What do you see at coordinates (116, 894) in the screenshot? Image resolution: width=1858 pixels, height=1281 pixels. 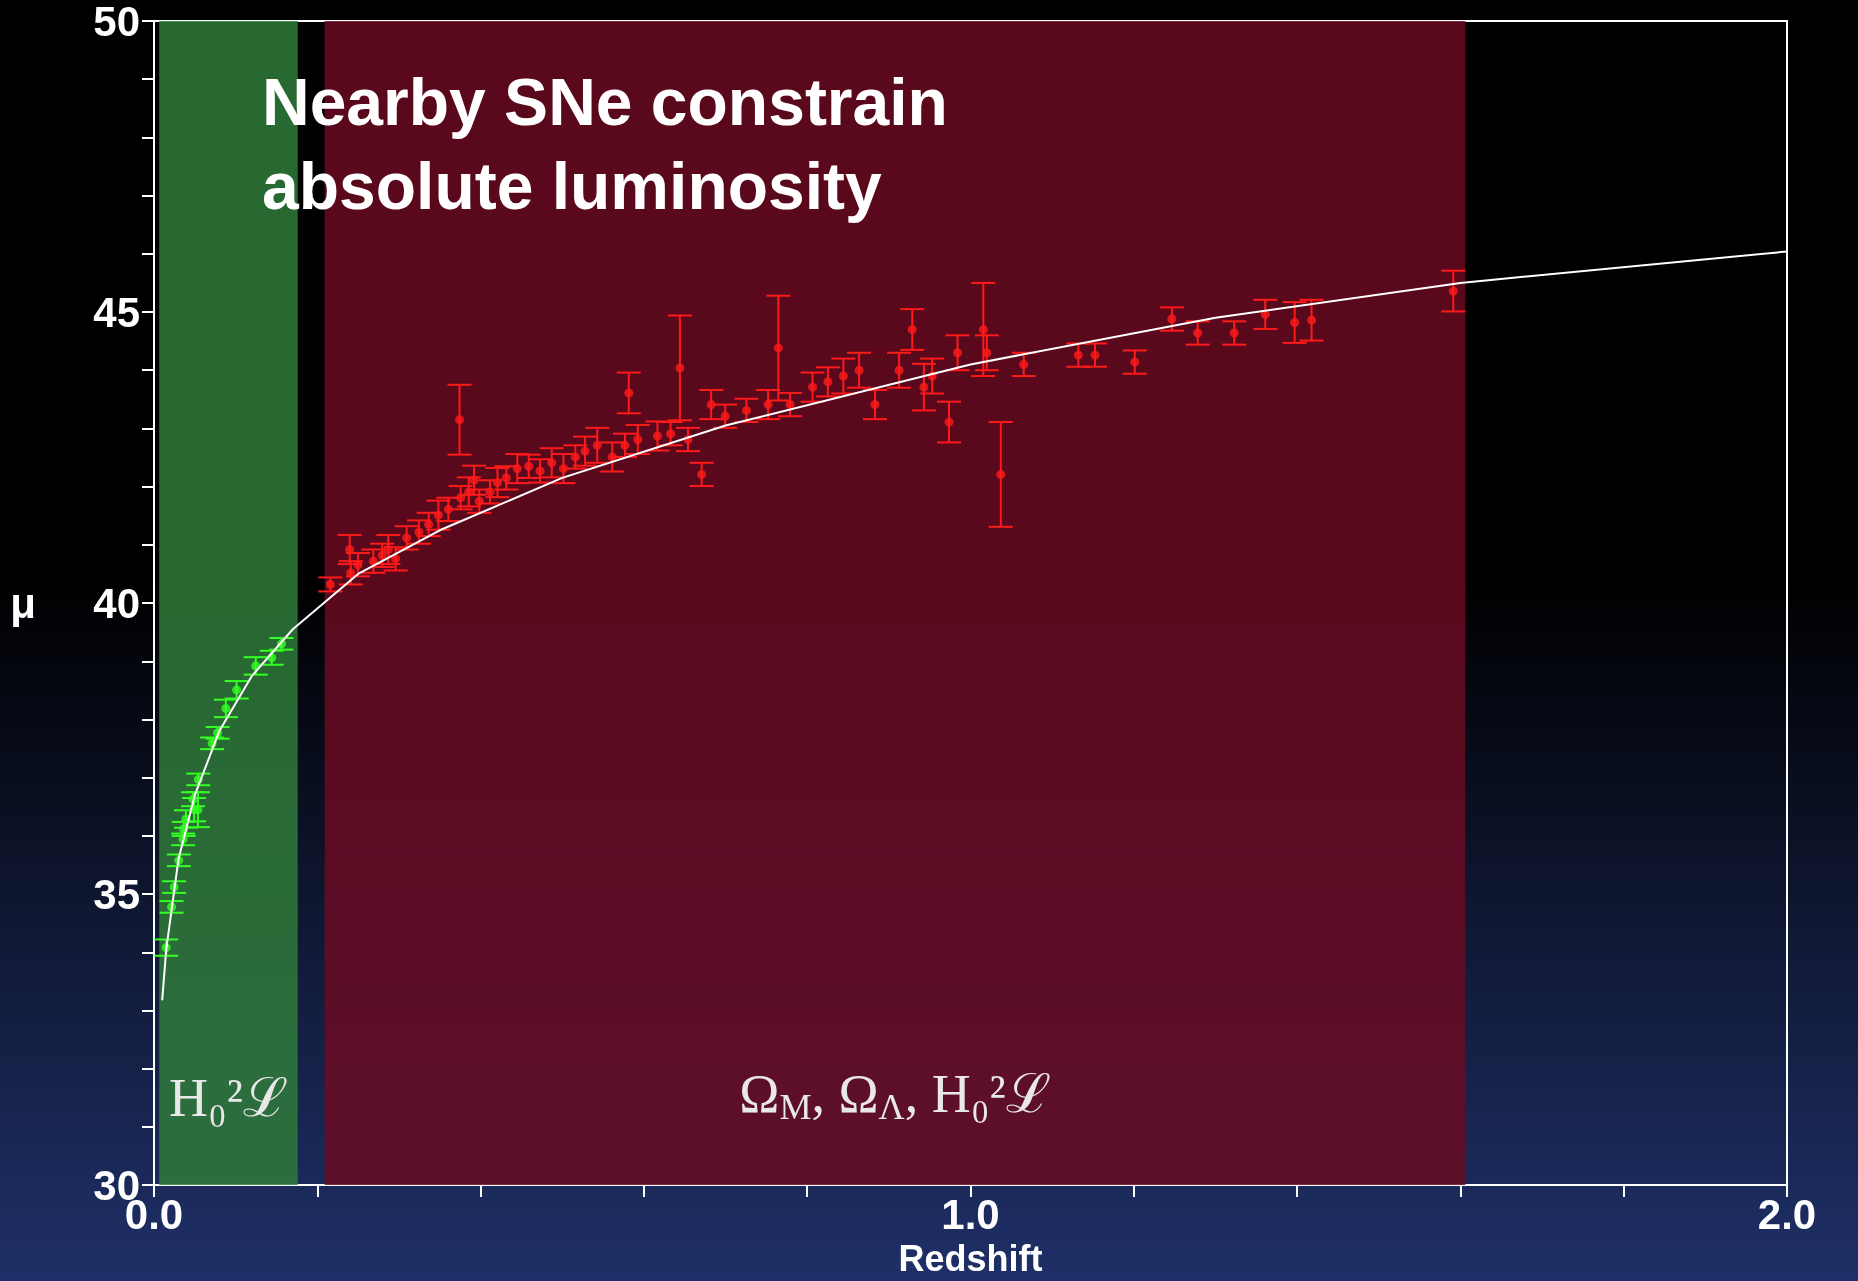 I see `y-tick-label: 35` at bounding box center [116, 894].